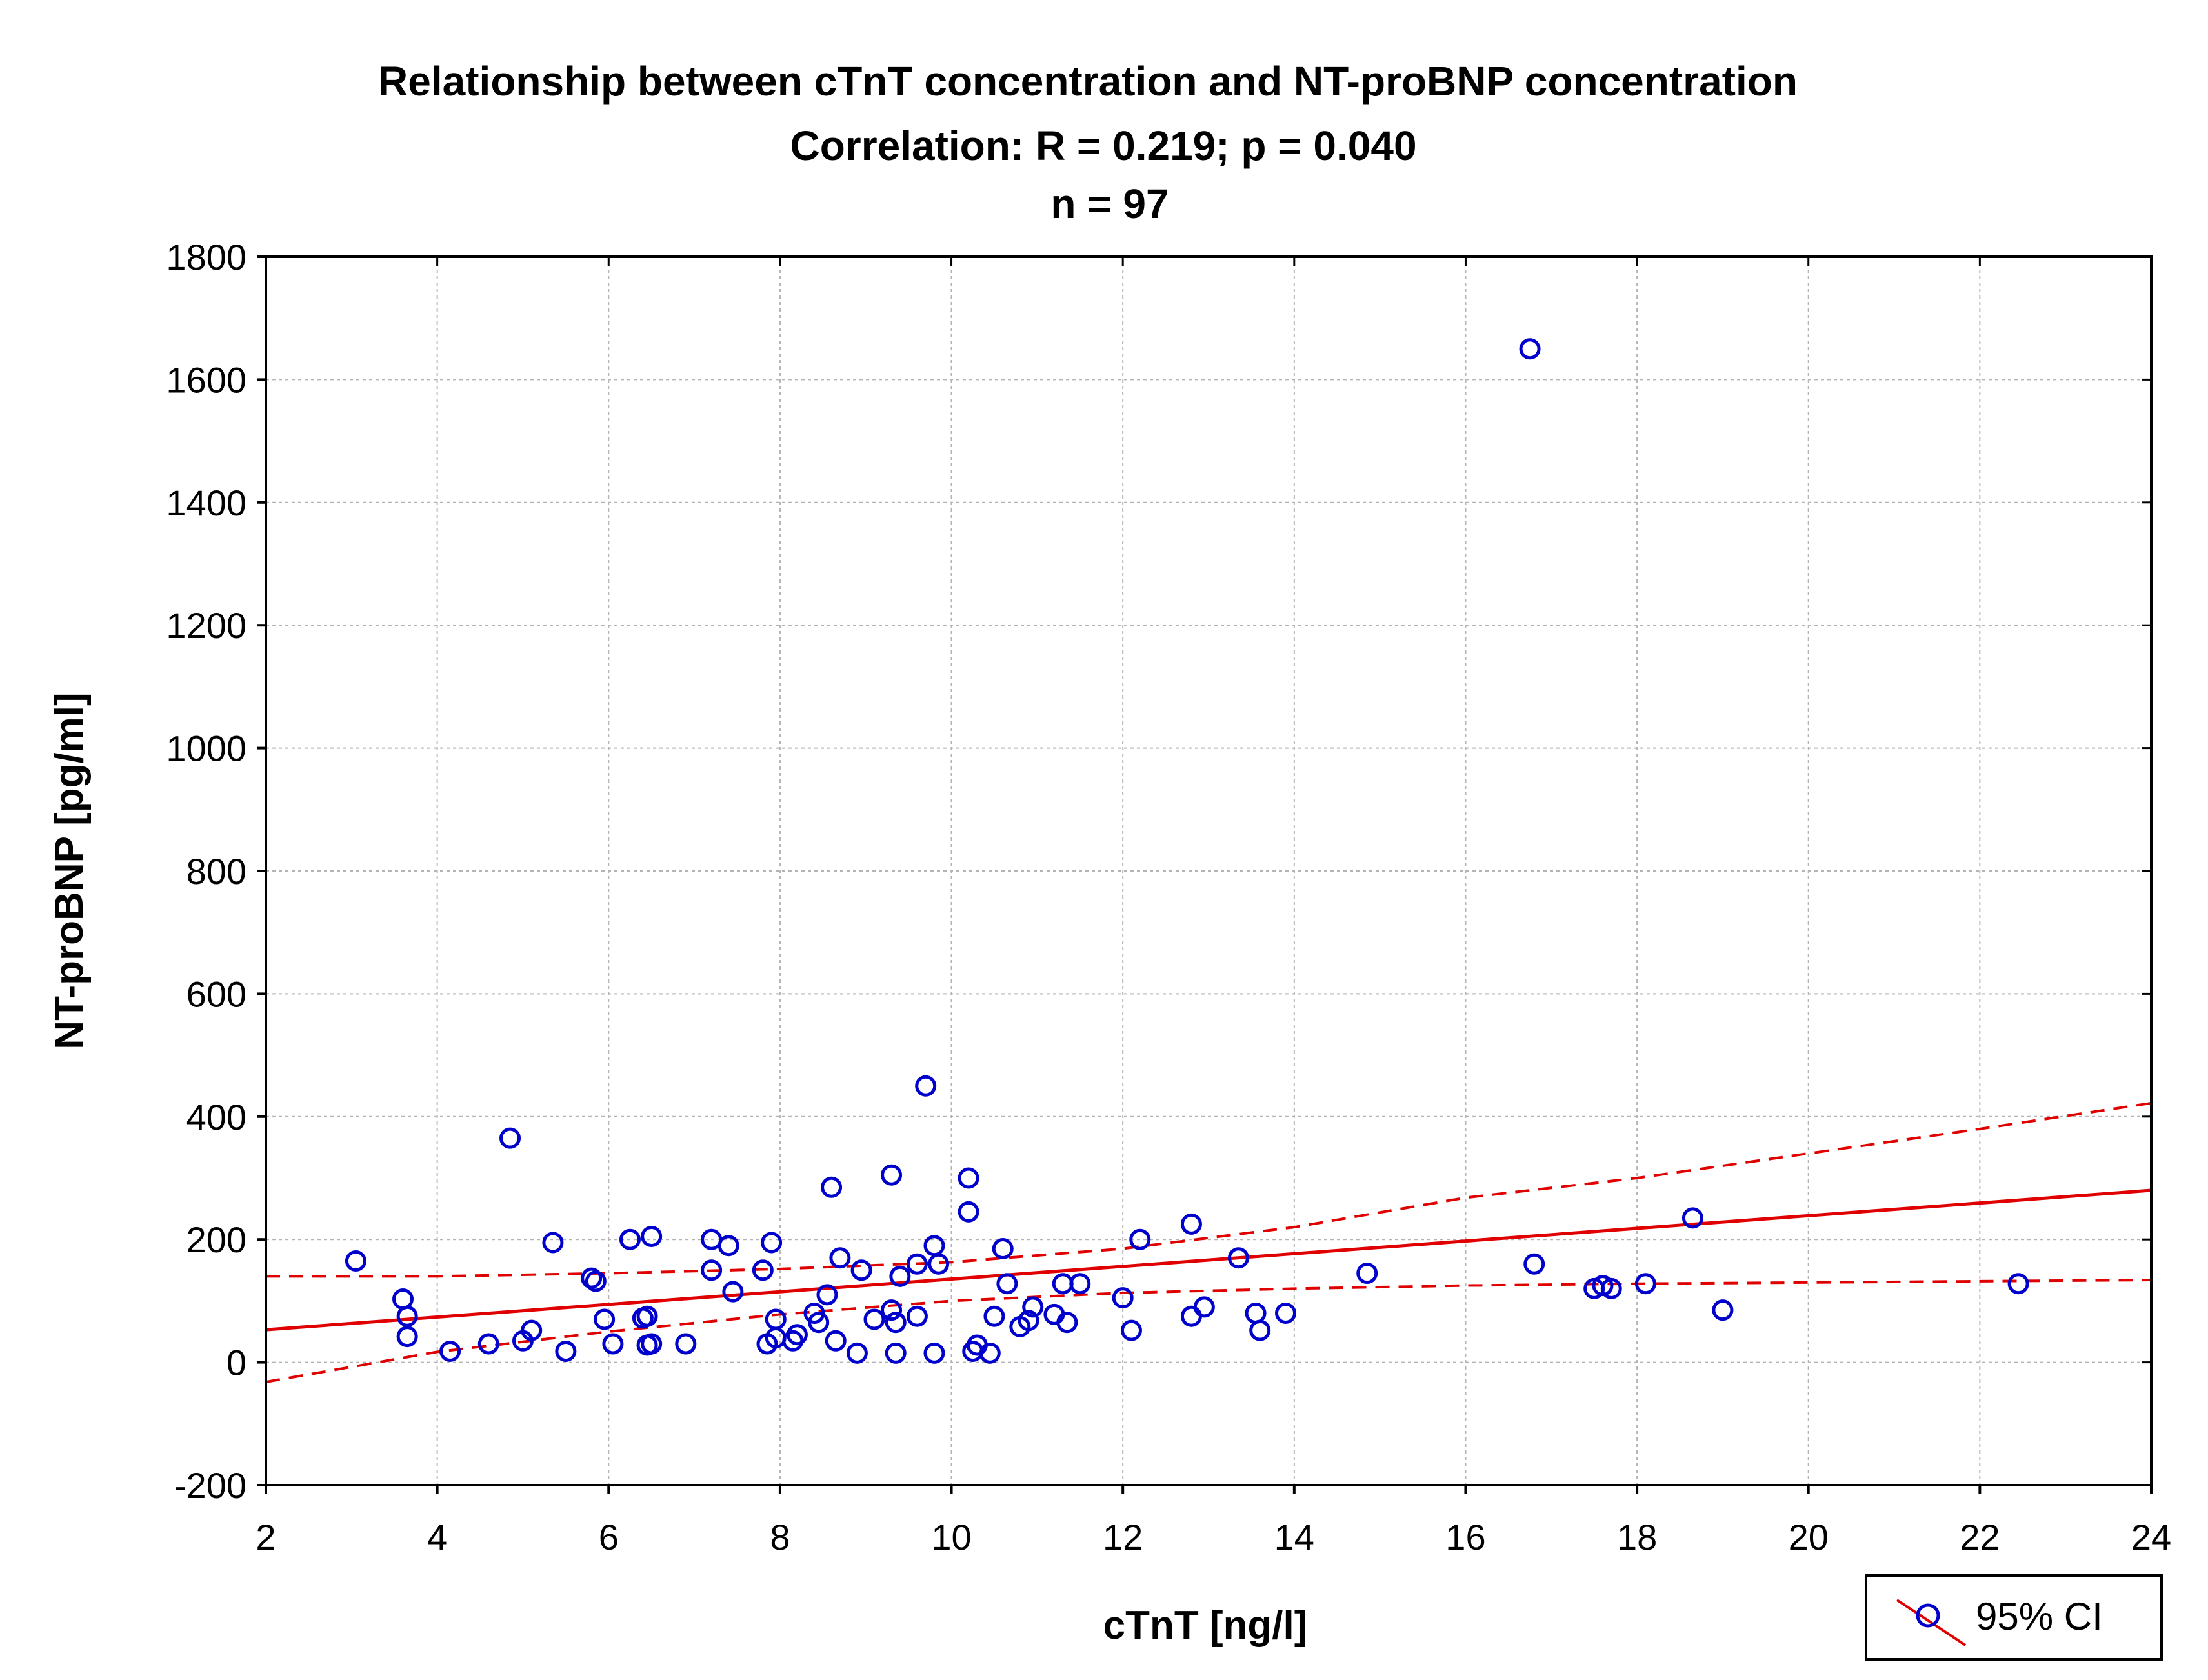  Describe the element at coordinates (780, 1537) in the screenshot. I see `x-tick-label: 8` at that location.